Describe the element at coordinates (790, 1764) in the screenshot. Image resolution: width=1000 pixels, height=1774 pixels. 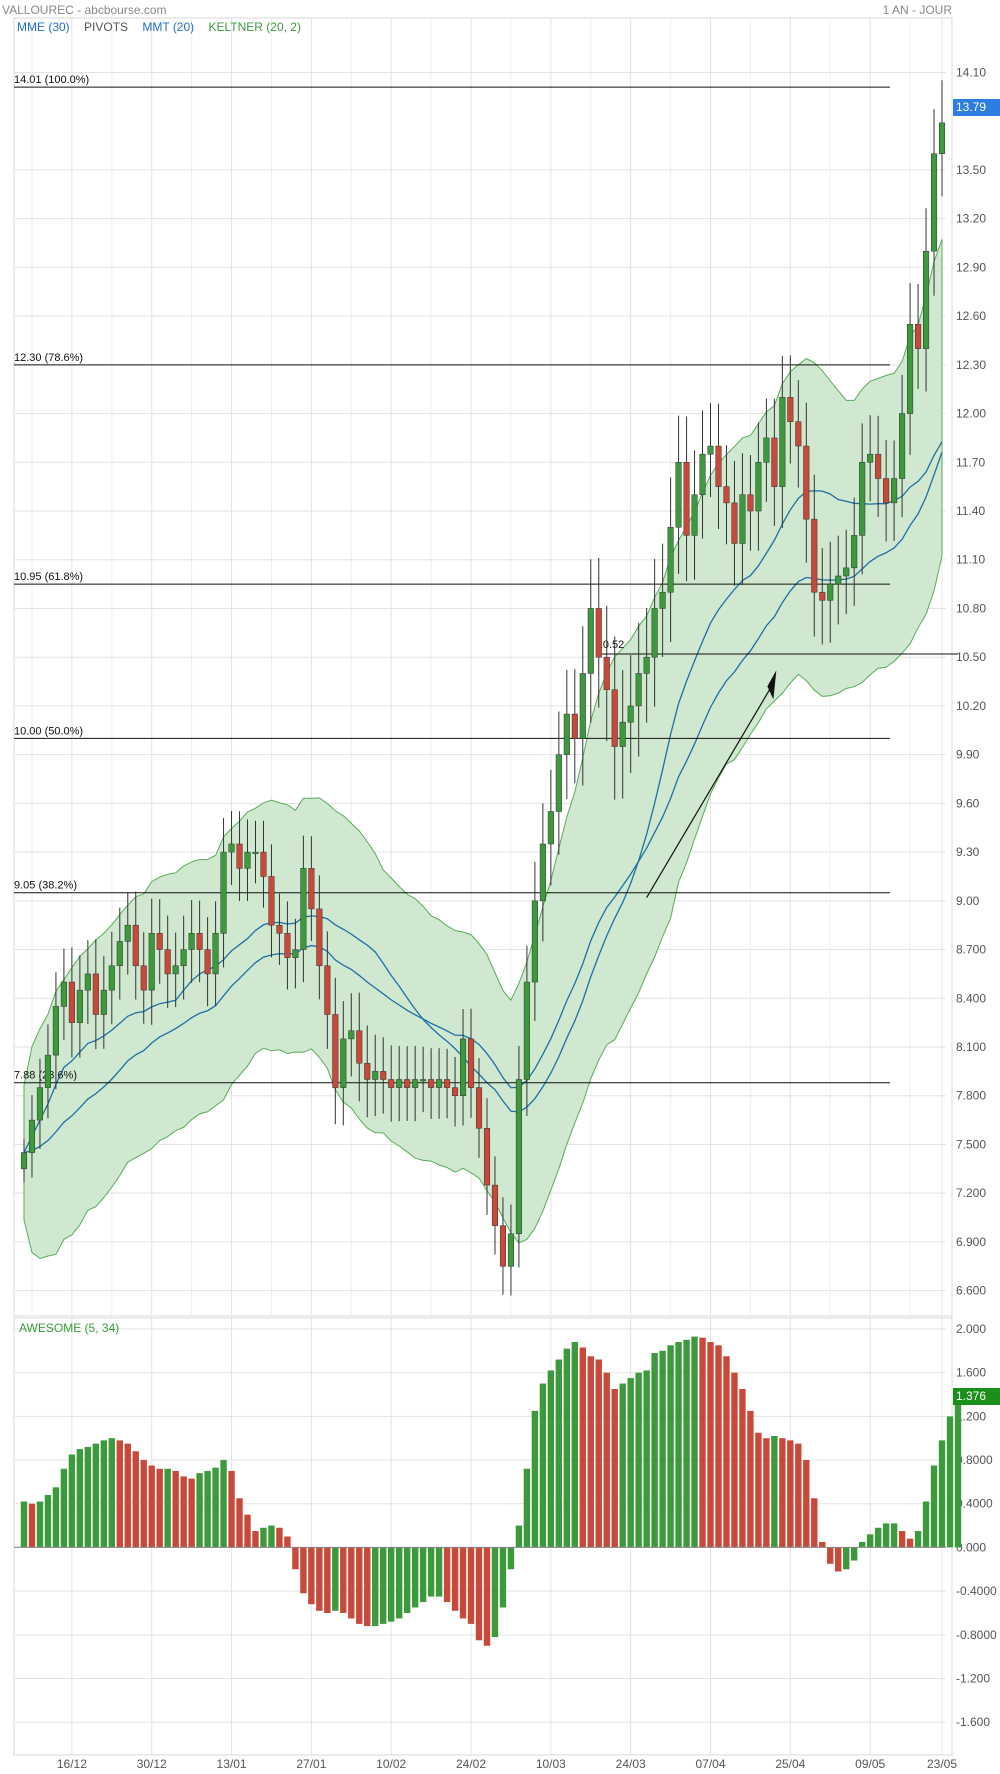
I see `x-tick-label: 25/04` at that location.